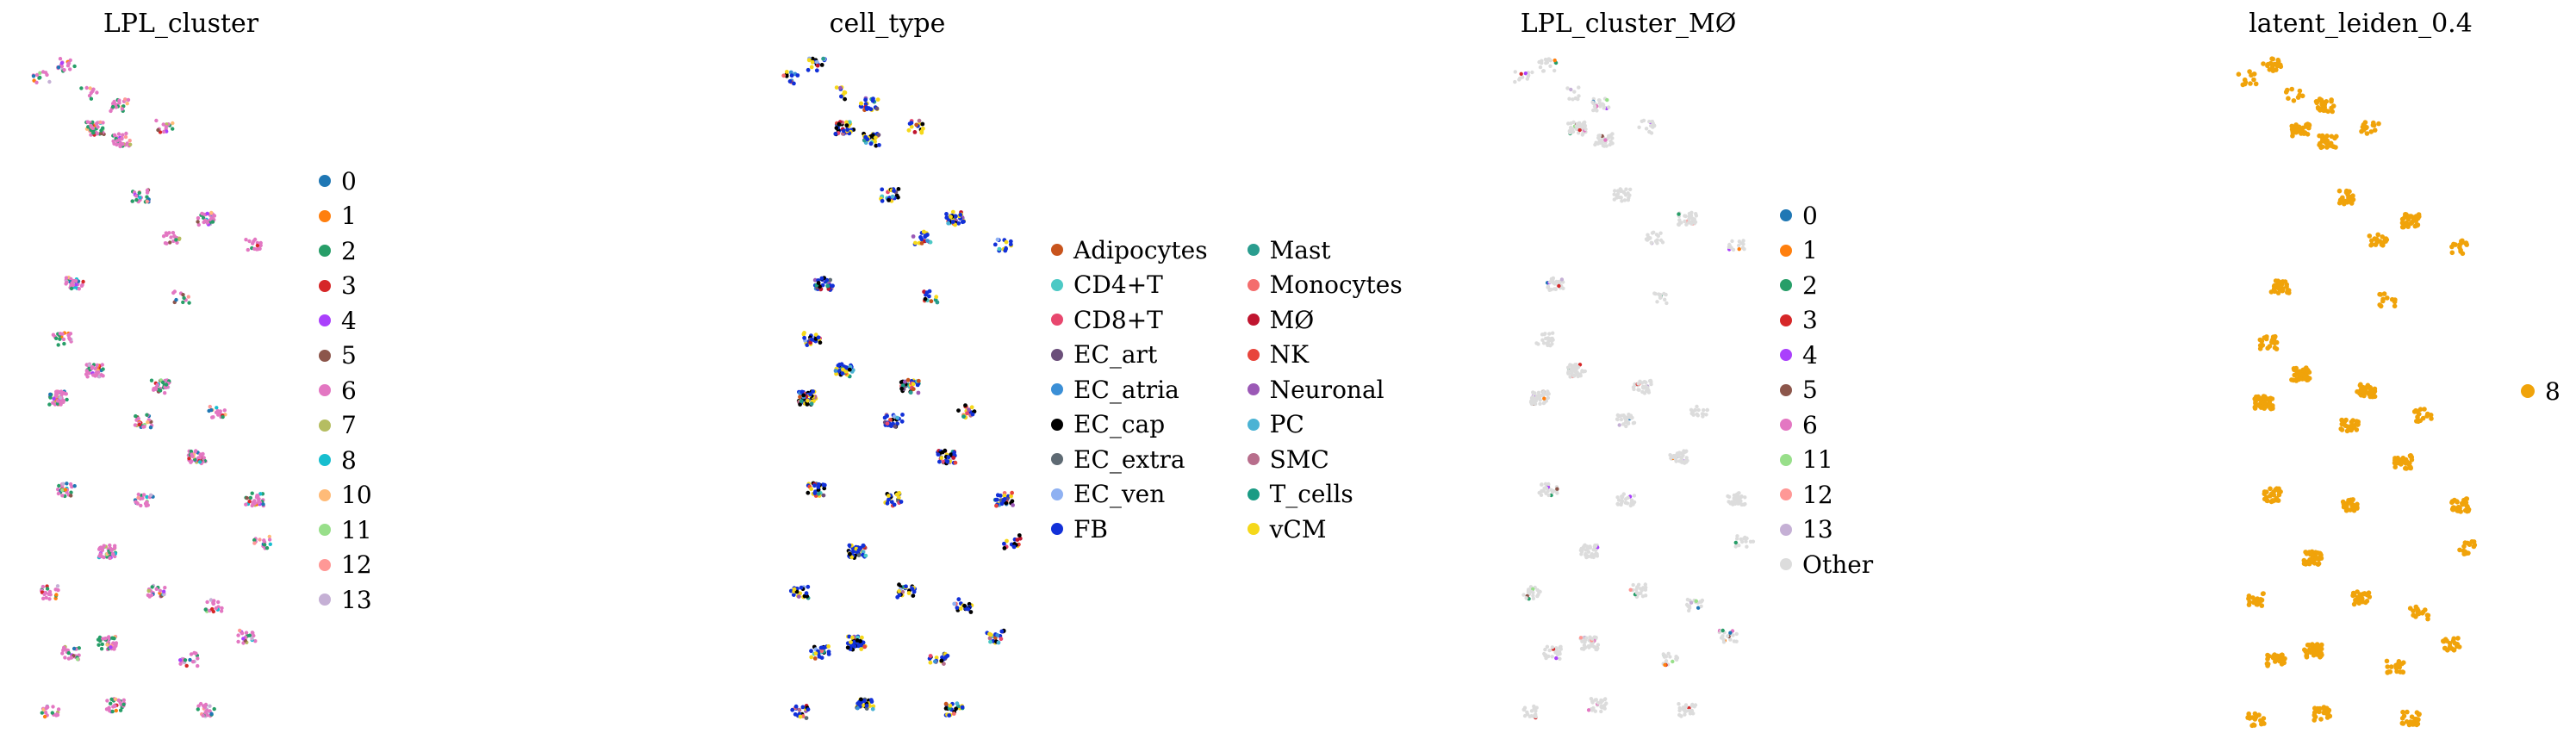  I want to click on legend-label: SMC, so click(1299, 459).